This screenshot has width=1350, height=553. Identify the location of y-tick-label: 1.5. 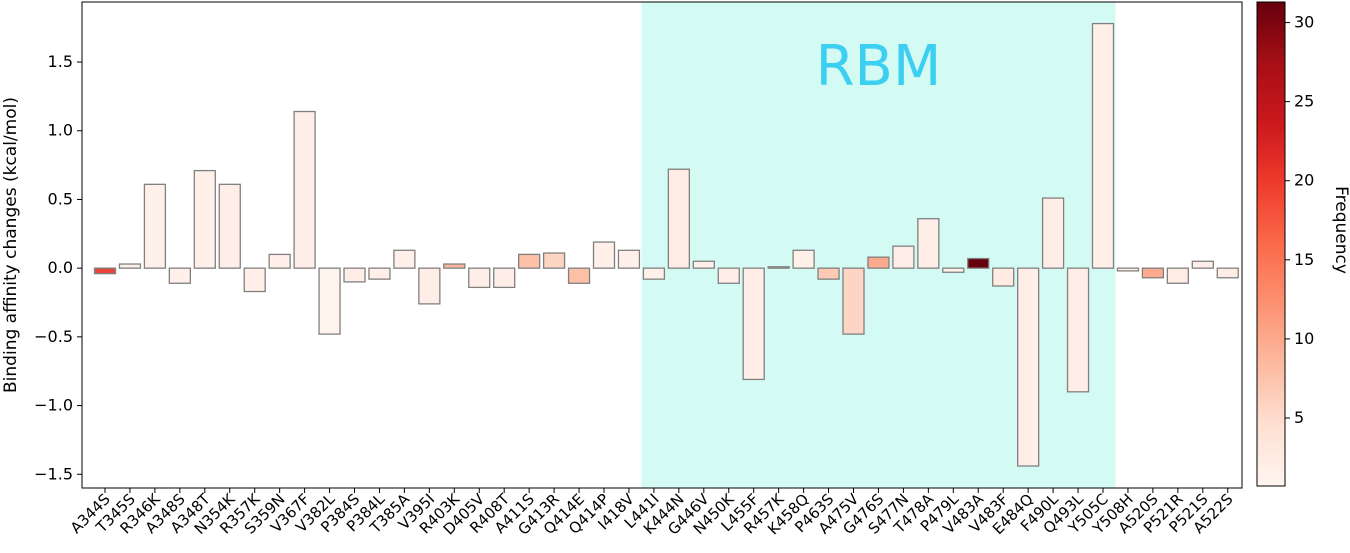
(60, 61).